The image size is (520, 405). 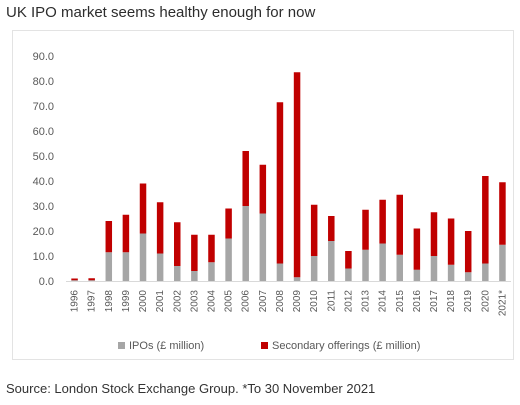 What do you see at coordinates (43, 169) in the screenshot?
I see `y-axis: 0.0 10.0 20.0 30.0 40.0 50.0 60.0 70.0 80.0 90.0` at bounding box center [43, 169].